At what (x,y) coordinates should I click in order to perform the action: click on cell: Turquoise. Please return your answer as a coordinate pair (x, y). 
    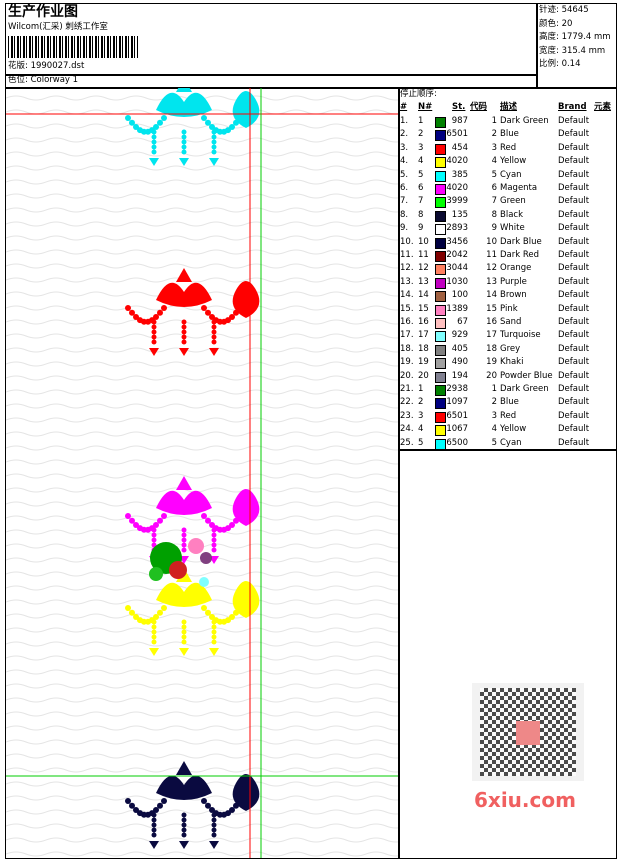
    Looking at the image, I should click on (520, 335).